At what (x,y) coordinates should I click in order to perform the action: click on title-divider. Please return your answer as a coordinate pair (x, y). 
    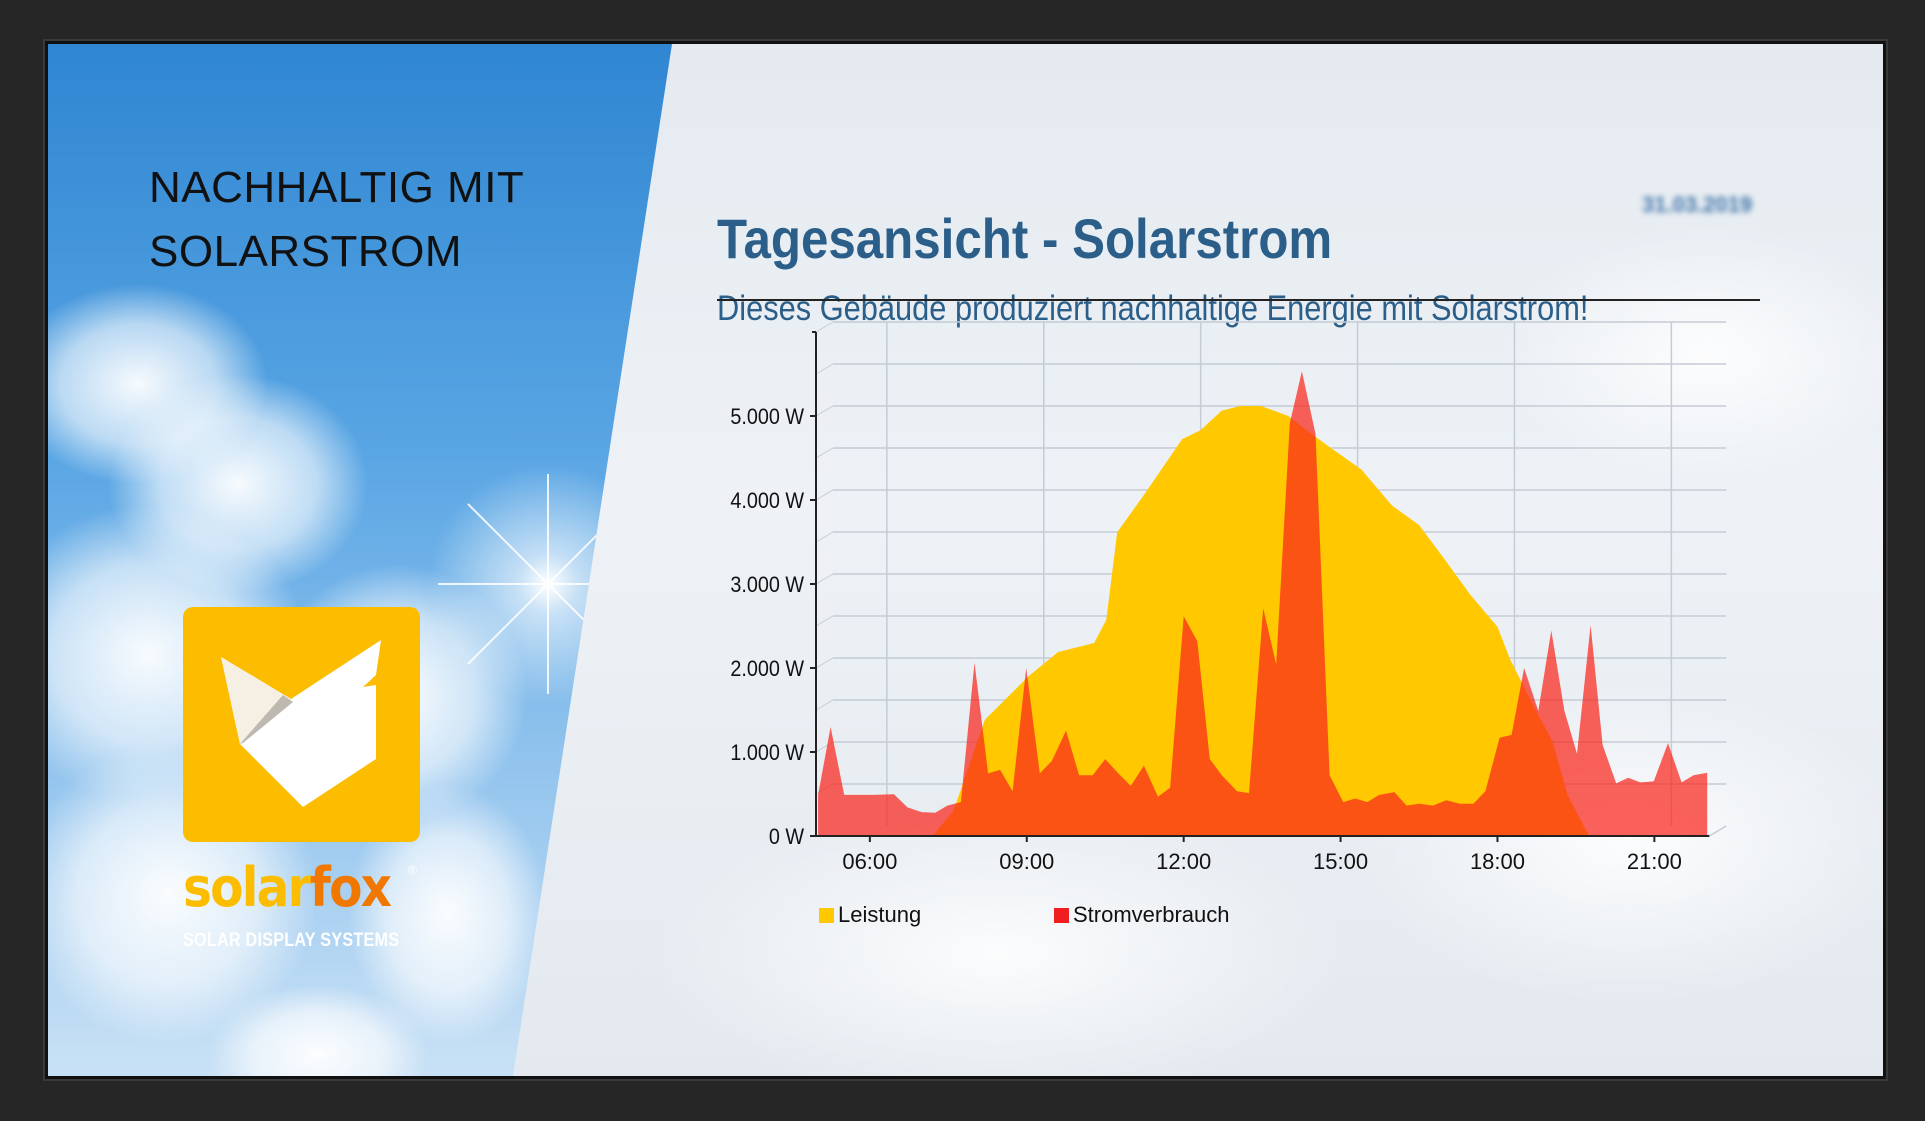
    Looking at the image, I should click on (1238, 300).